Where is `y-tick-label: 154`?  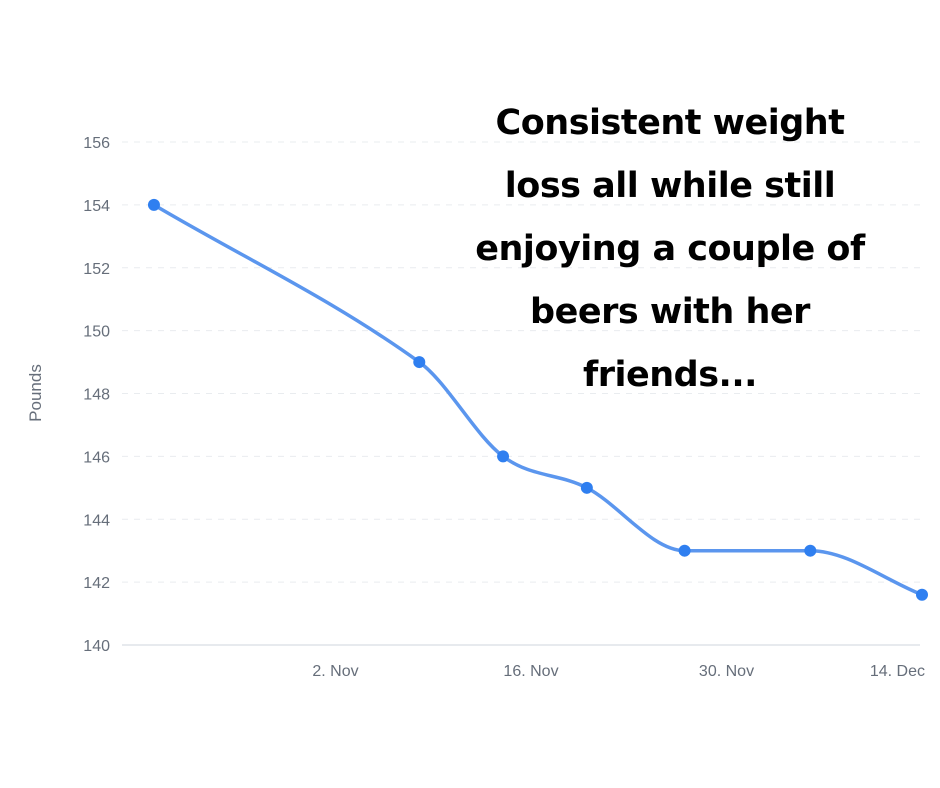
y-tick-label: 154 is located at coordinates (96, 206).